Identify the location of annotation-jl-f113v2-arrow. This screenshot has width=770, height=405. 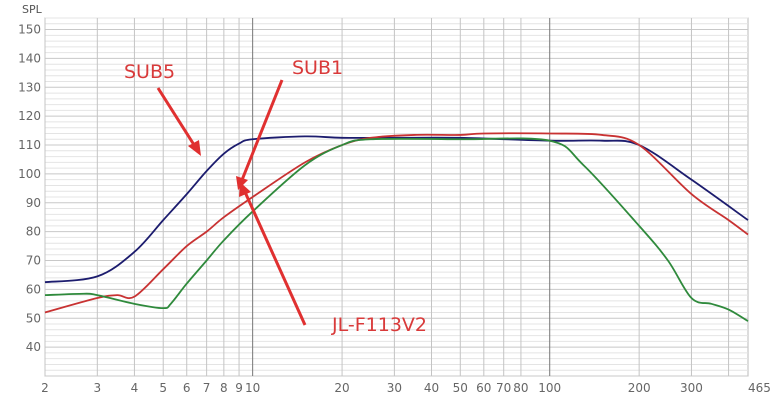
(275, 258).